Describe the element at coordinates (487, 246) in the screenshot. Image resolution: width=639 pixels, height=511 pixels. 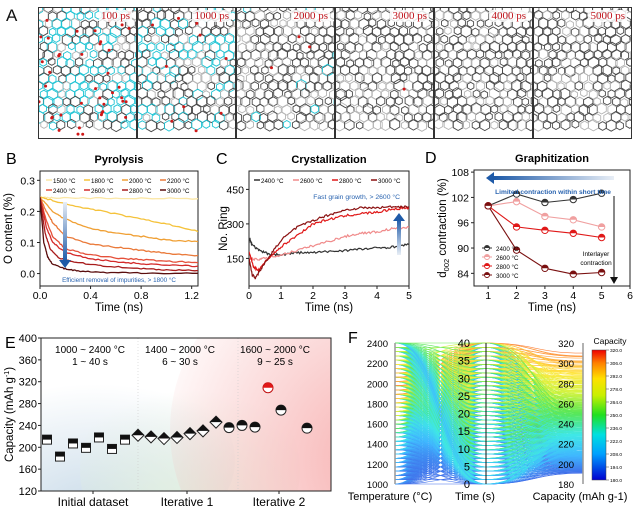
I see `legend-marker-fill` at that location.